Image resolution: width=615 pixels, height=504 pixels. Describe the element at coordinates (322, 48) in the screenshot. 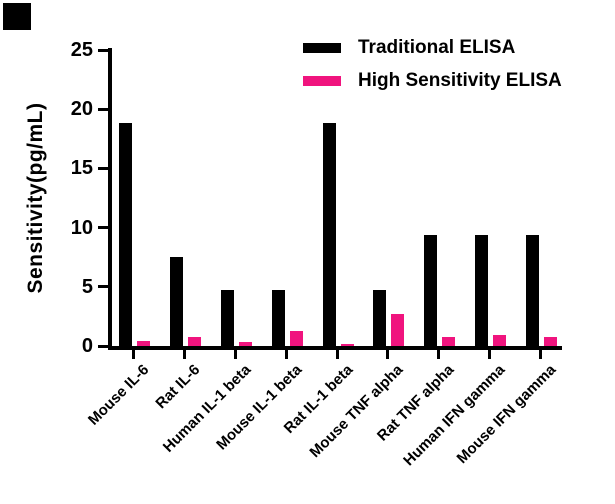

I see `legend-swatch-traditional-elisa` at that location.